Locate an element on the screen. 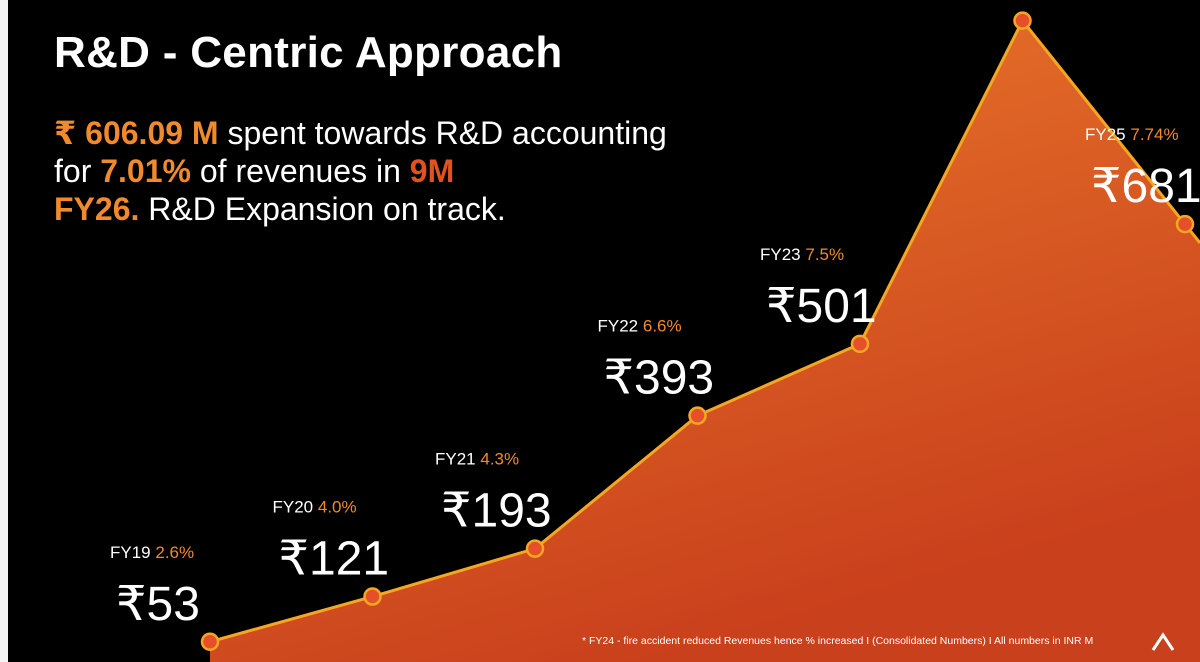 This screenshot has width=1200, height=662. data-point-fy25 is located at coordinates (1185, 224).